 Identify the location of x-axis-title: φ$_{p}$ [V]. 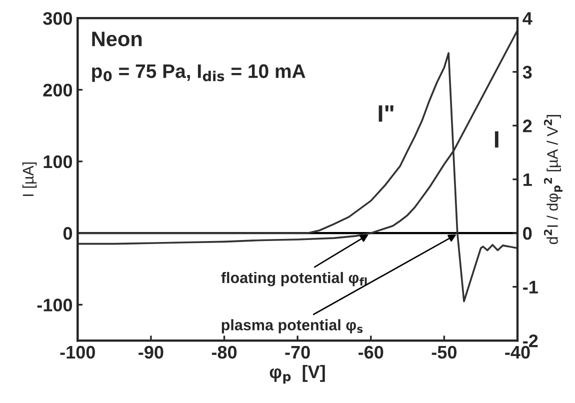
(297, 374).